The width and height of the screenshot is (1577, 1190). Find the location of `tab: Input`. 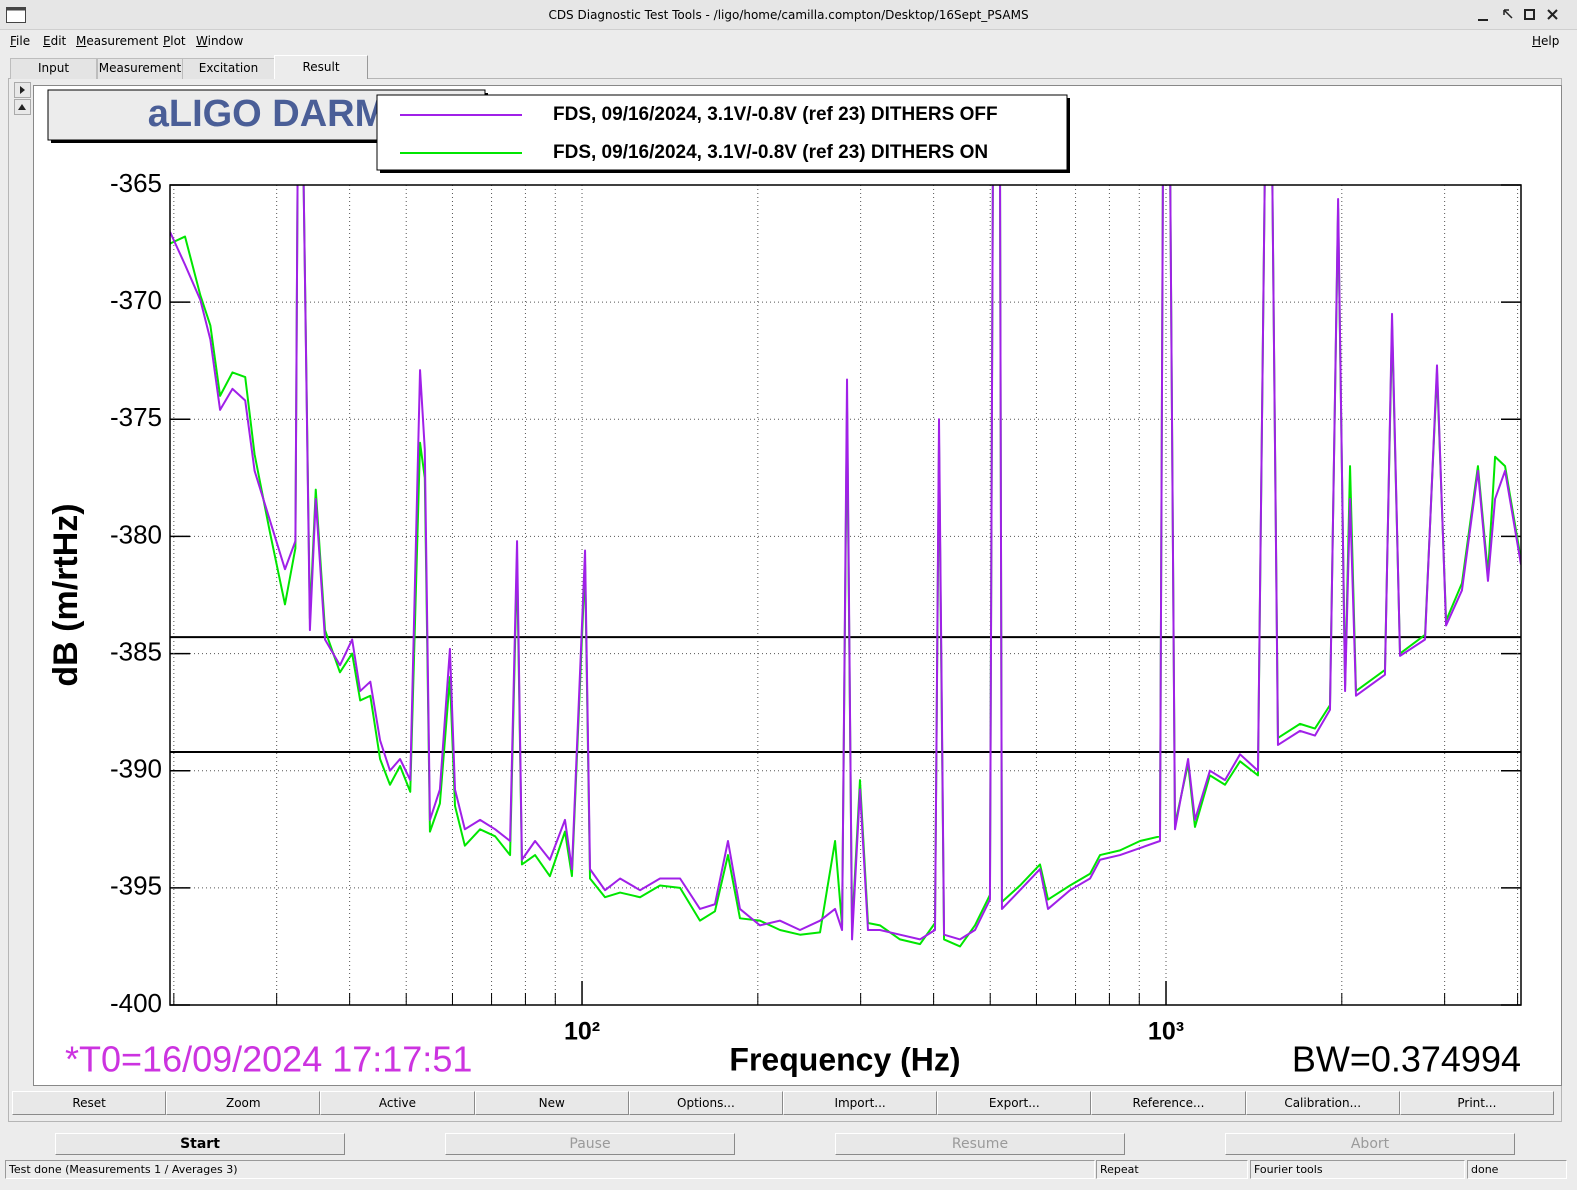

tab: Input is located at coordinates (53, 68).